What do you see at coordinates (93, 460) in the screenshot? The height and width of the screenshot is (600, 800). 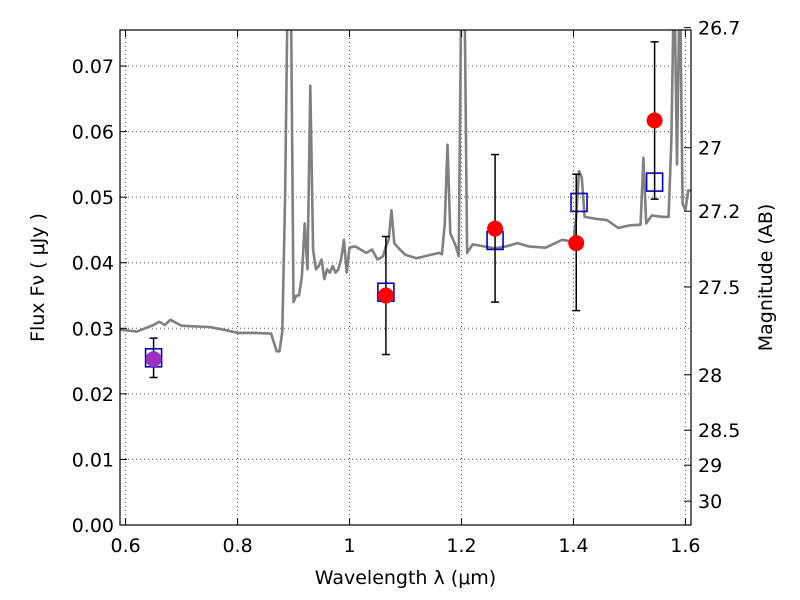 I see `y-tick-label: 0.01` at bounding box center [93, 460].